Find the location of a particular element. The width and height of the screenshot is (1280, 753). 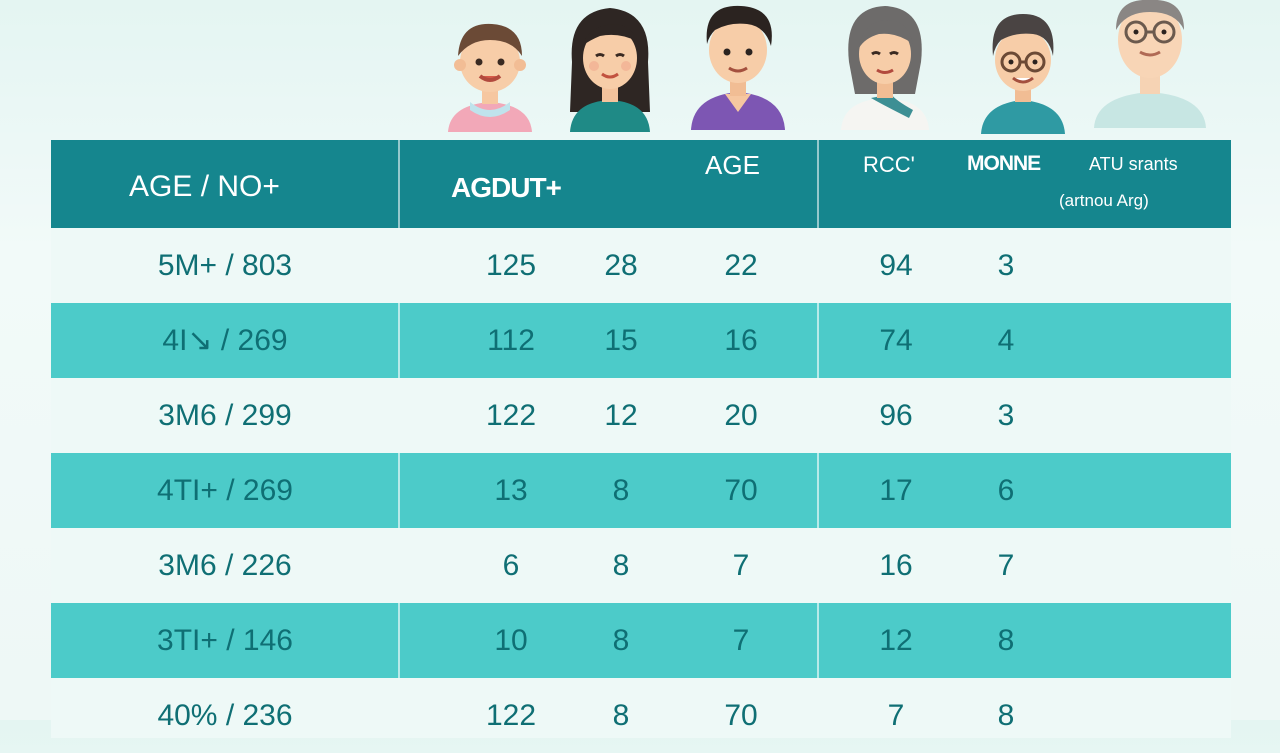

header-agdut: AGDUT+ is located at coordinates (506, 187).